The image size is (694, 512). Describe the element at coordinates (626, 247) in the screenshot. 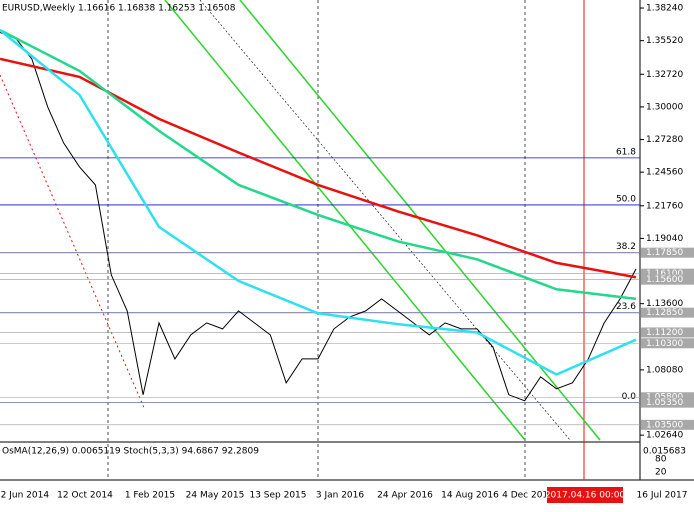

I see `fib-label: 38.2` at that location.